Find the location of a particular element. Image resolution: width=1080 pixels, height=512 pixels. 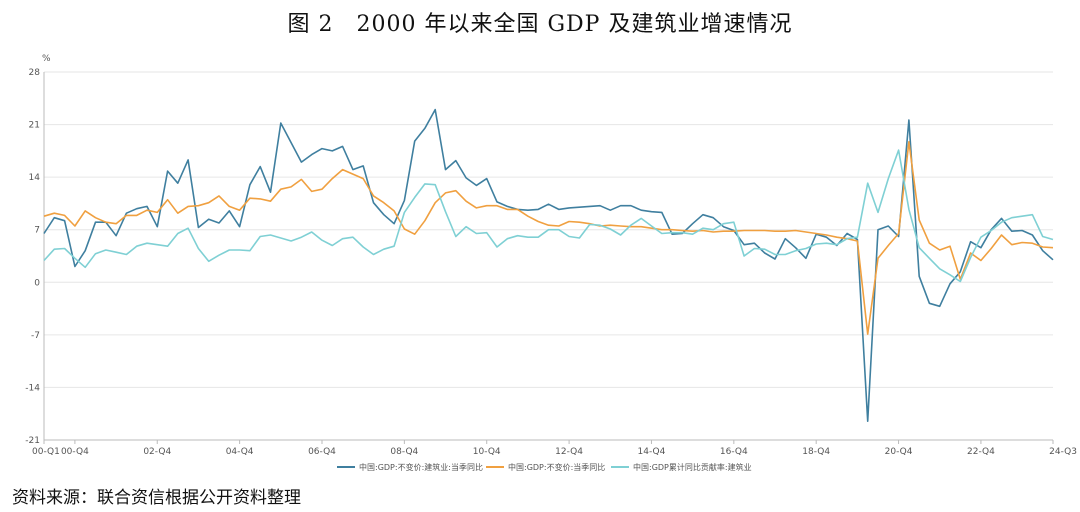

y-tick-label: 7 is located at coordinates (37, 231).